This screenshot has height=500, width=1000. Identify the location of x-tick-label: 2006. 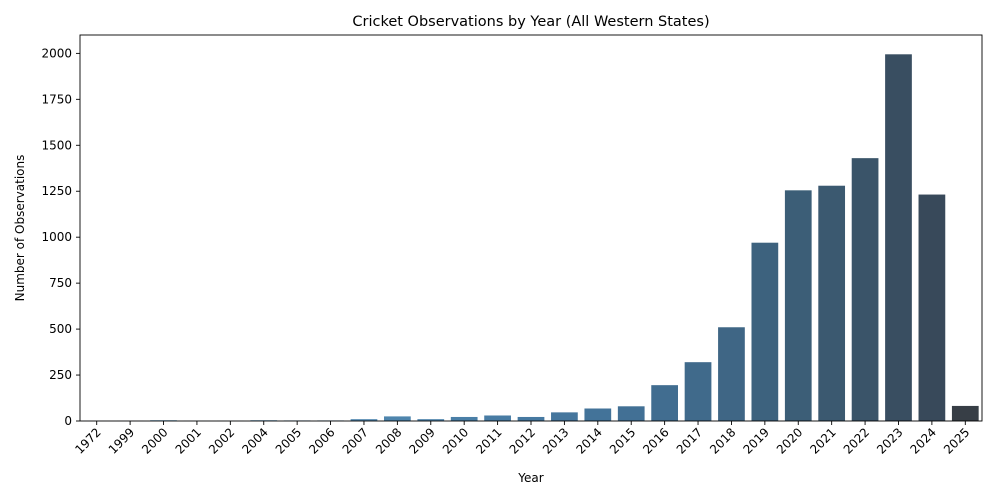
(321, 440).